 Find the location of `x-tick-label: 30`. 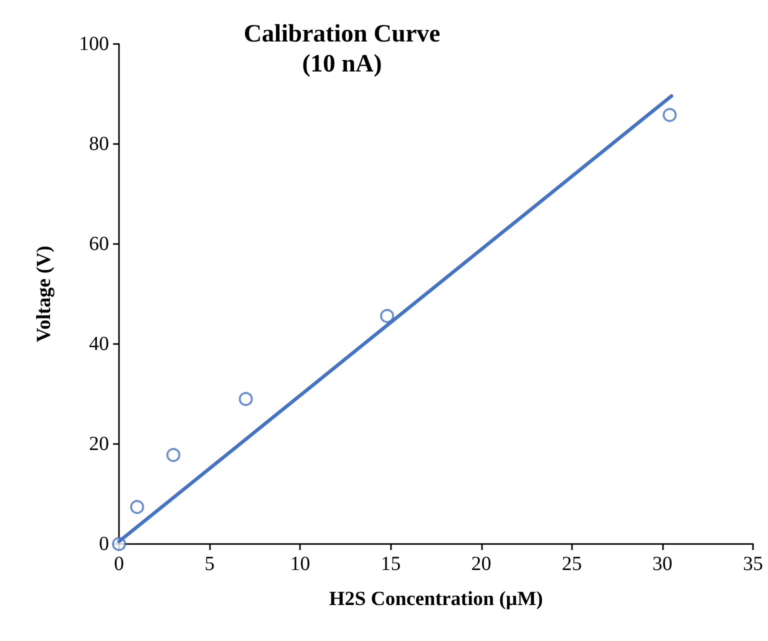

x-tick-label: 30 is located at coordinates (662, 564).